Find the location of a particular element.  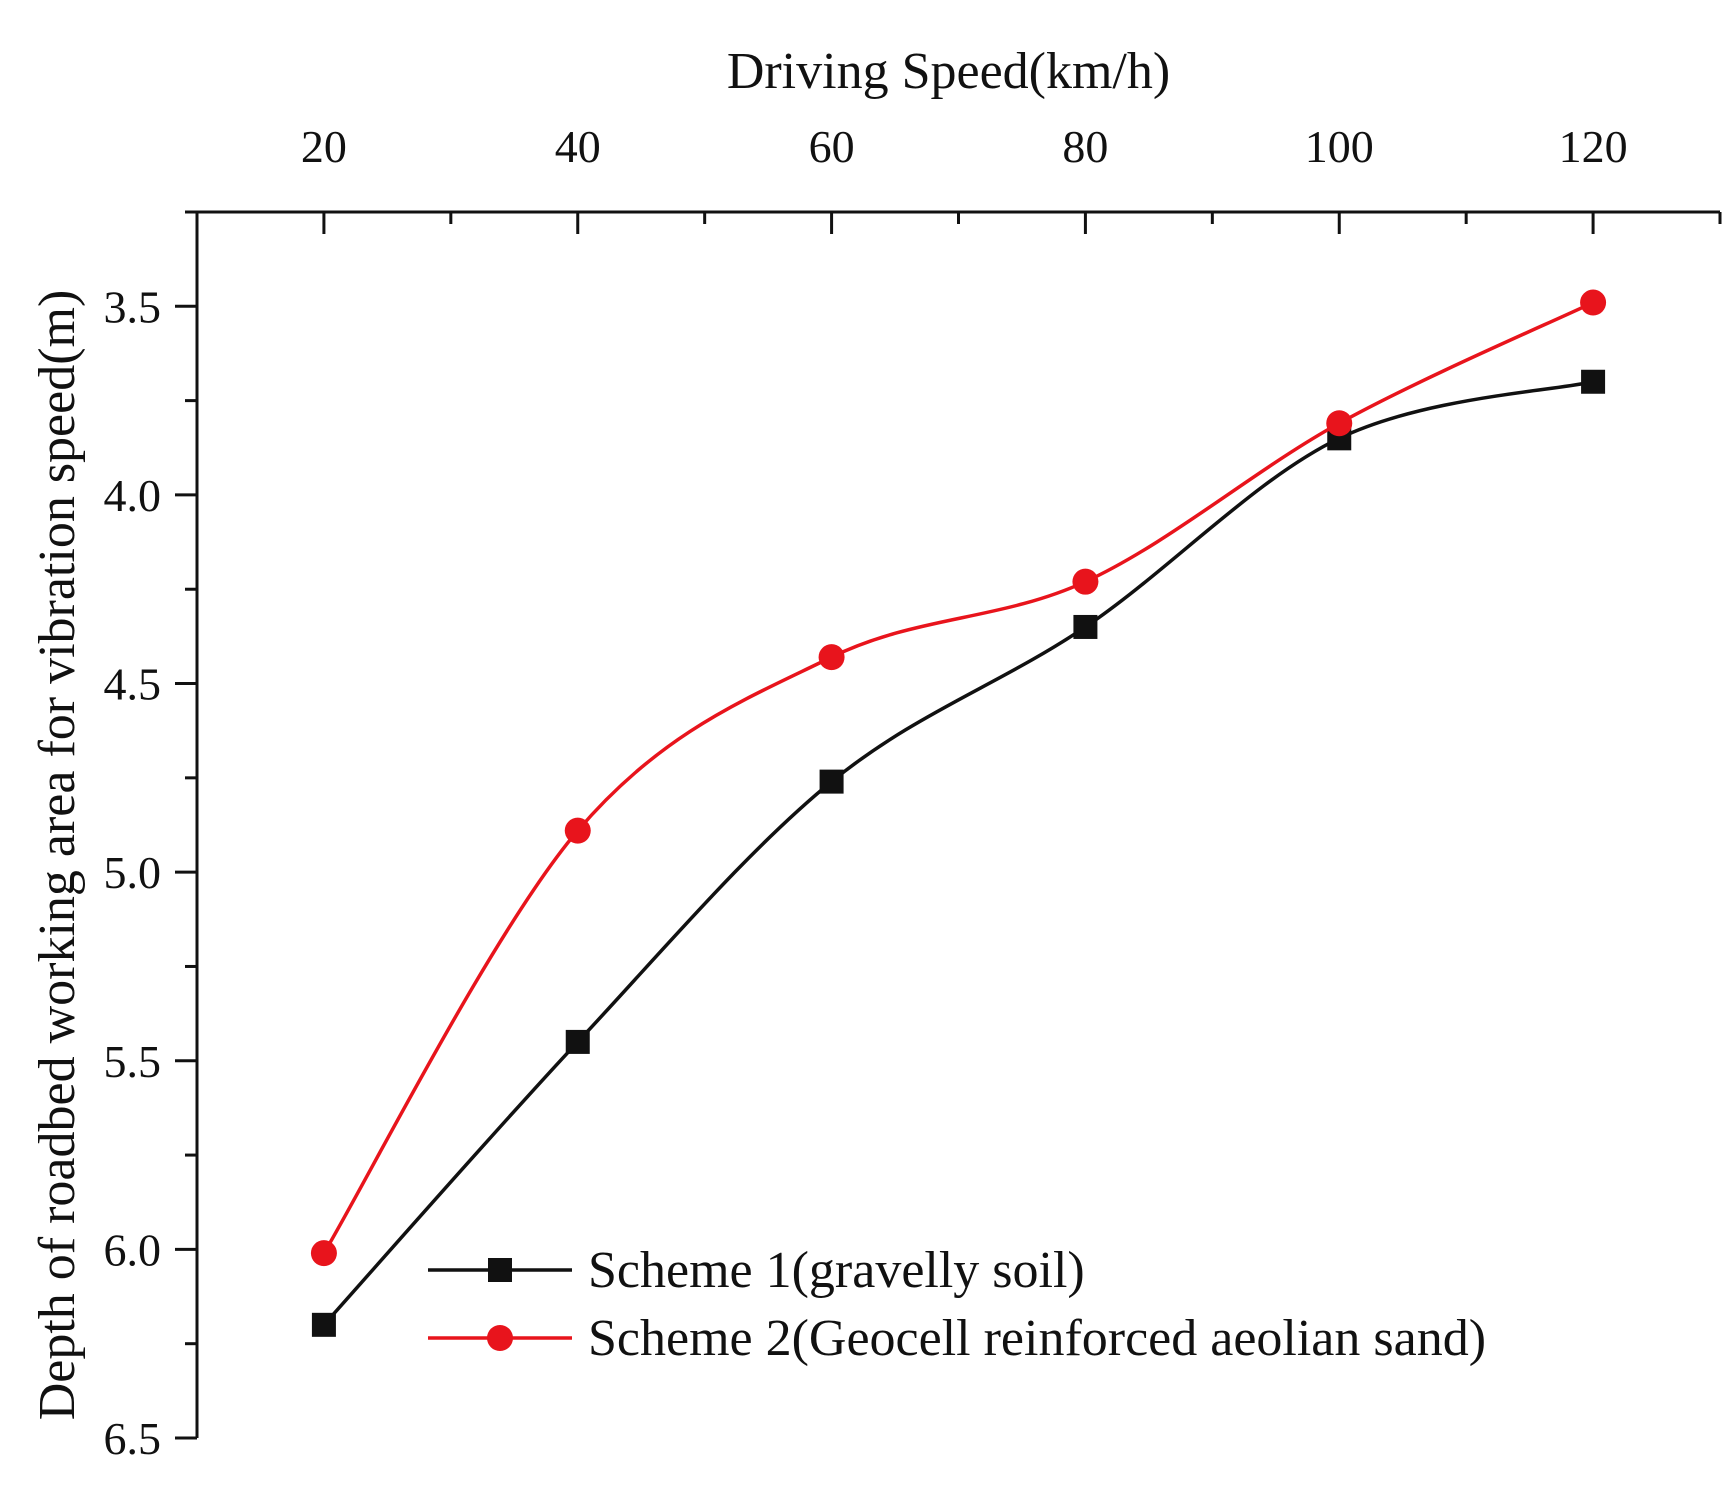

legend-item-1: Scheme 1(gravelly soil) is located at coordinates (756, 1270).